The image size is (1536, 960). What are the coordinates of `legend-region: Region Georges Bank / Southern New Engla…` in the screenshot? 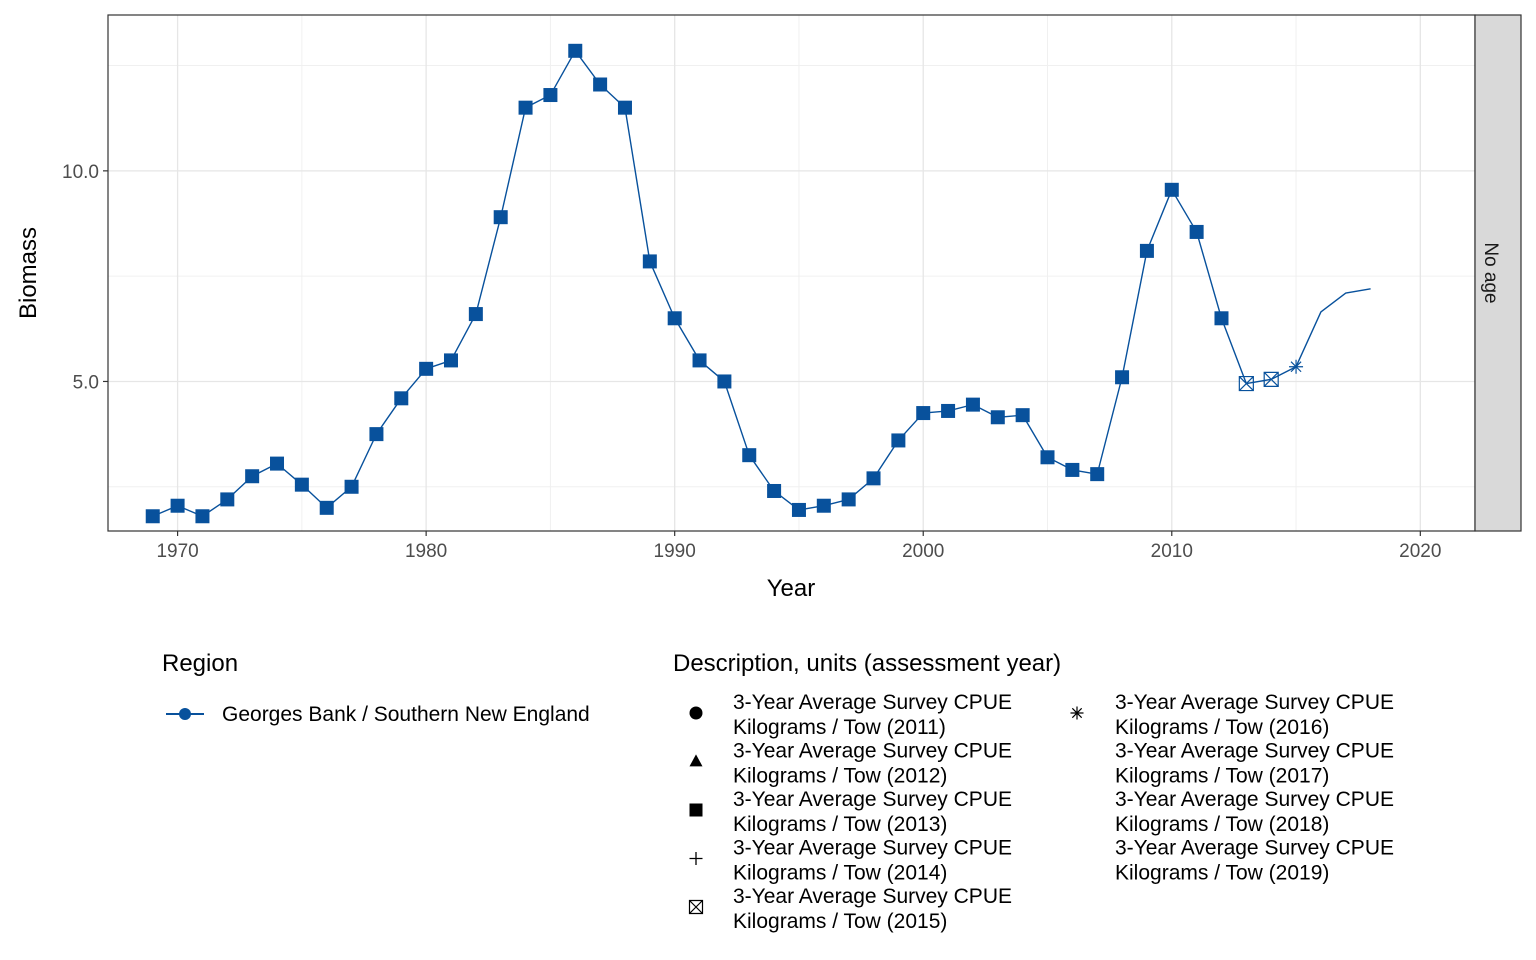 It's located at (376, 688).